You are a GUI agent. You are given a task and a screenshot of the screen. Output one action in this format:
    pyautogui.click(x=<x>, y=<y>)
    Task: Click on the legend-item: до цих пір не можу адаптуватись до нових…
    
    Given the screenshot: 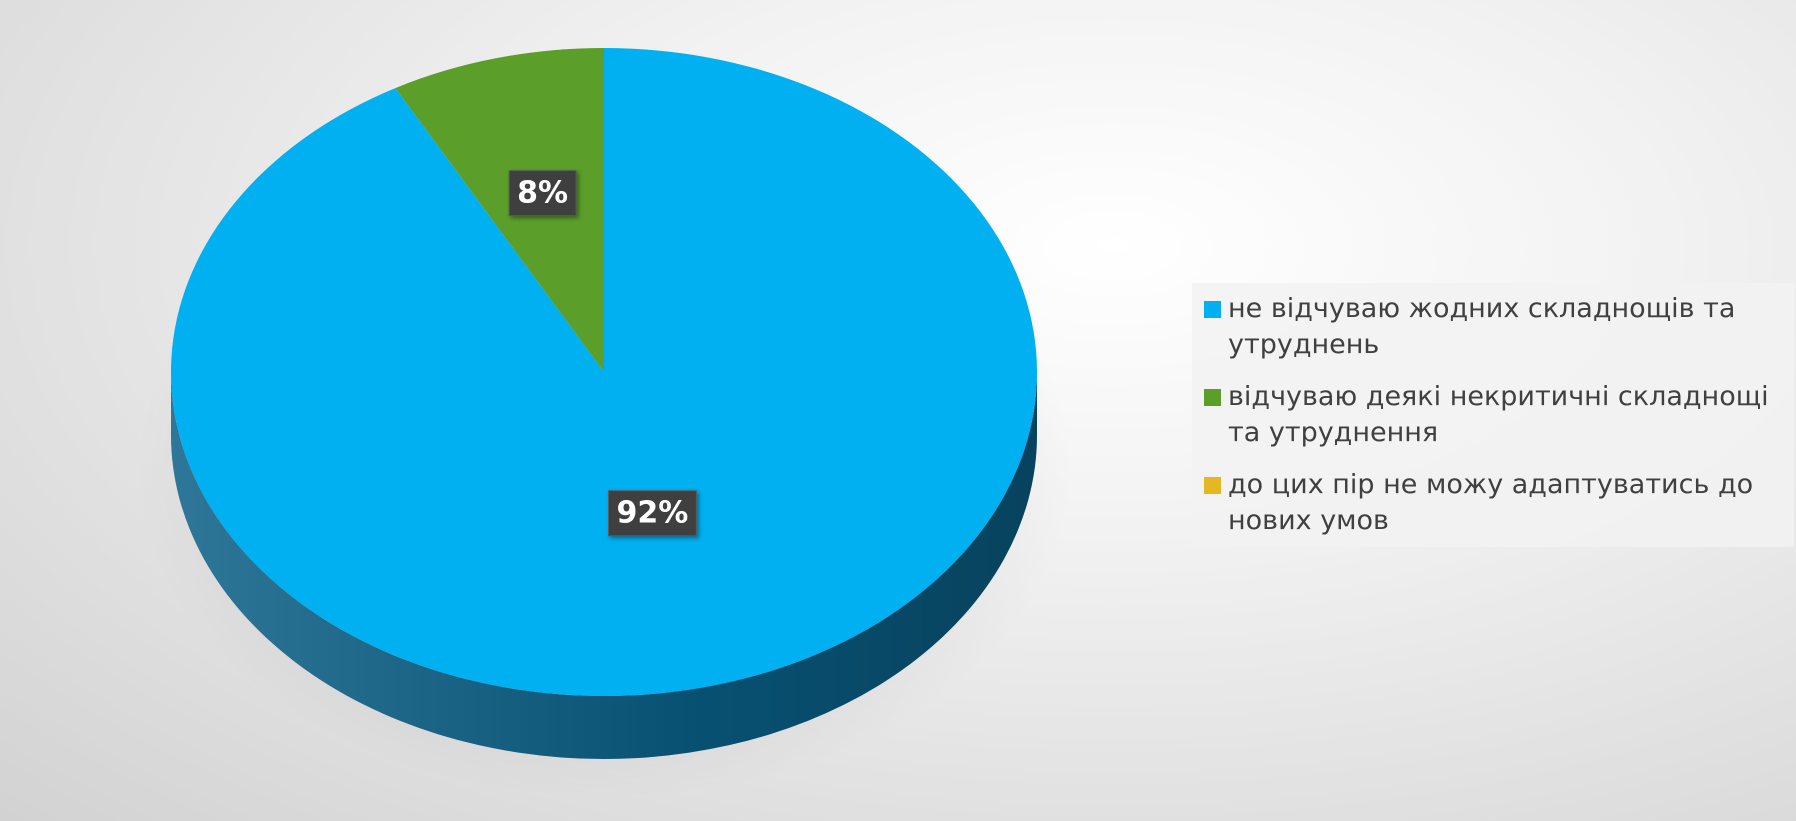 What is the action you would take?
    pyautogui.click(x=1493, y=503)
    